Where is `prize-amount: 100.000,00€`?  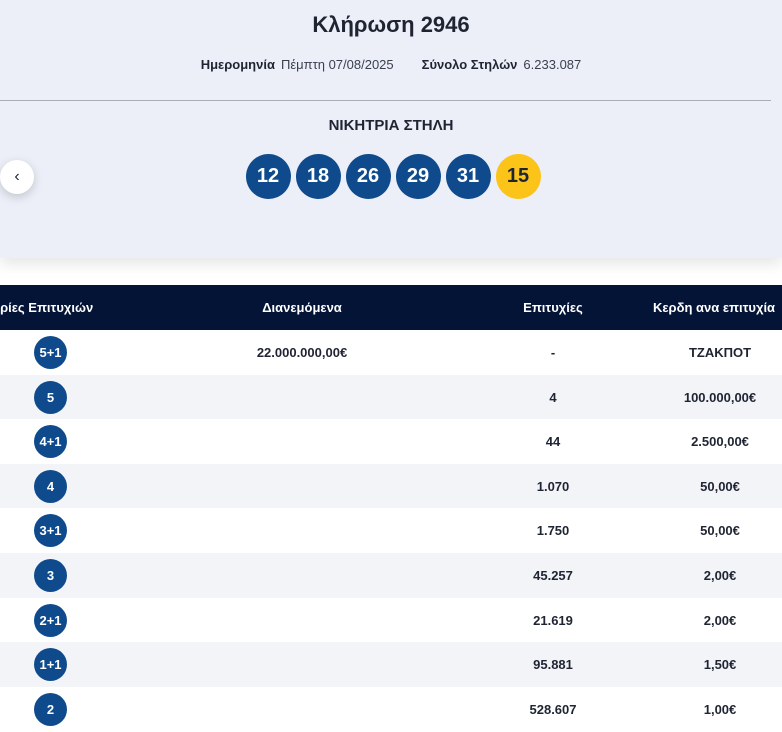
prize-amount: 100.000,00€ is located at coordinates (720, 397).